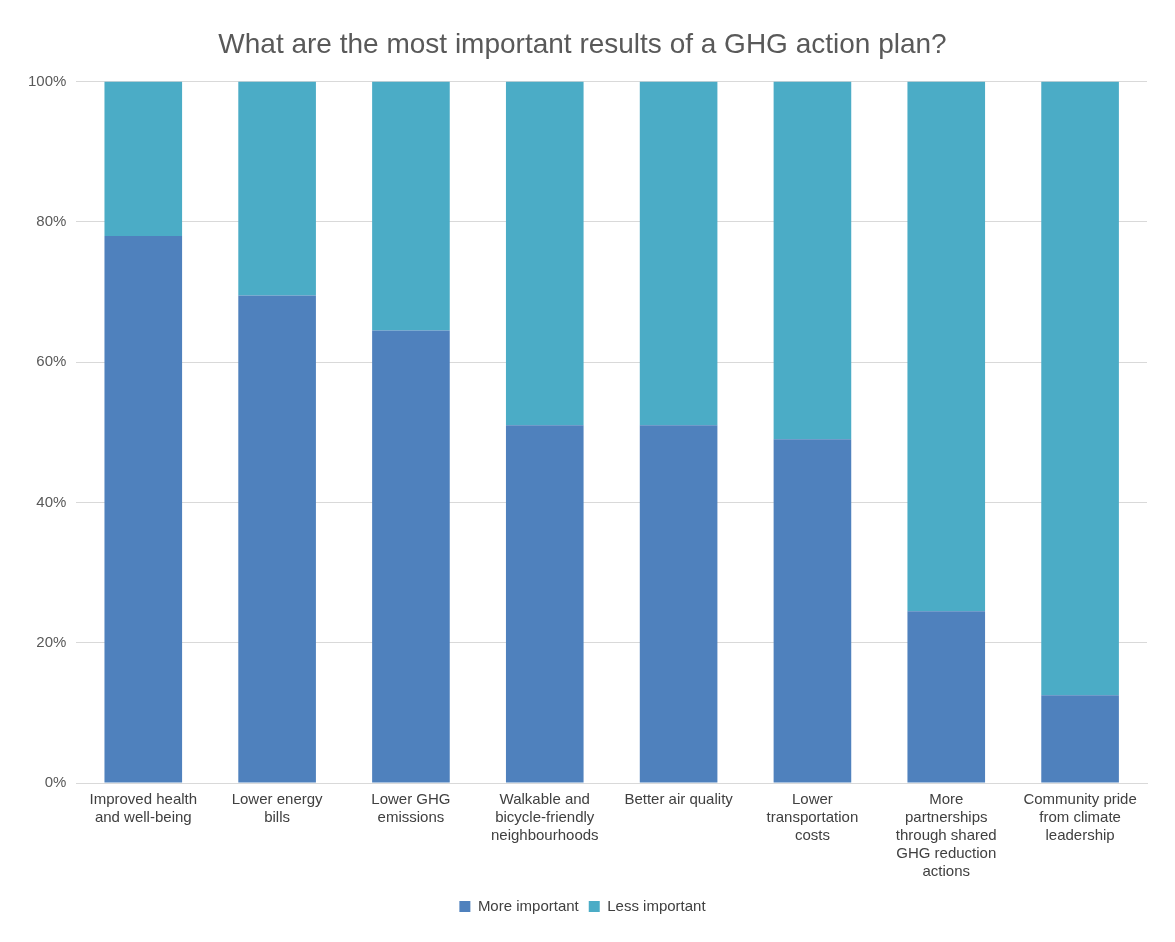 This screenshot has height=942, width=1175. What do you see at coordinates (657, 905) in the screenshot?
I see `legend-label: Less important` at bounding box center [657, 905].